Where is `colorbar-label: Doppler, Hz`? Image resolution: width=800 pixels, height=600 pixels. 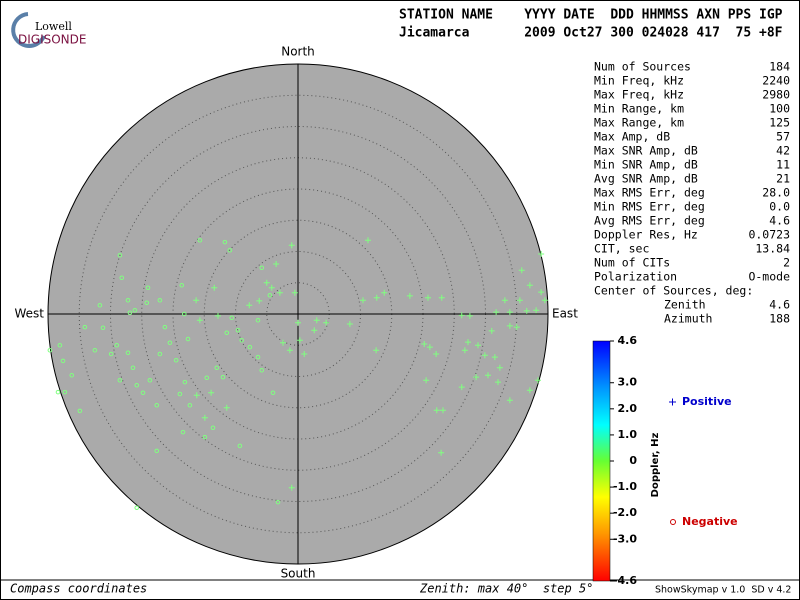 colorbar-label: Doppler, Hz is located at coordinates (655, 465).